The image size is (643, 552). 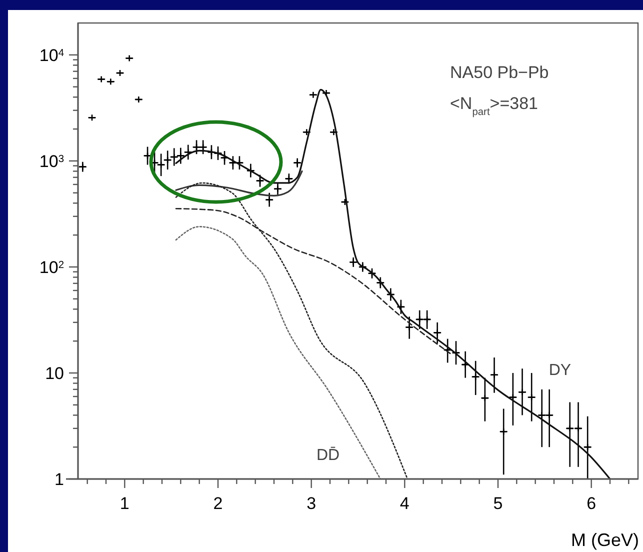 What do you see at coordinates (560, 370) in the screenshot?
I see `annotation: DY` at bounding box center [560, 370].